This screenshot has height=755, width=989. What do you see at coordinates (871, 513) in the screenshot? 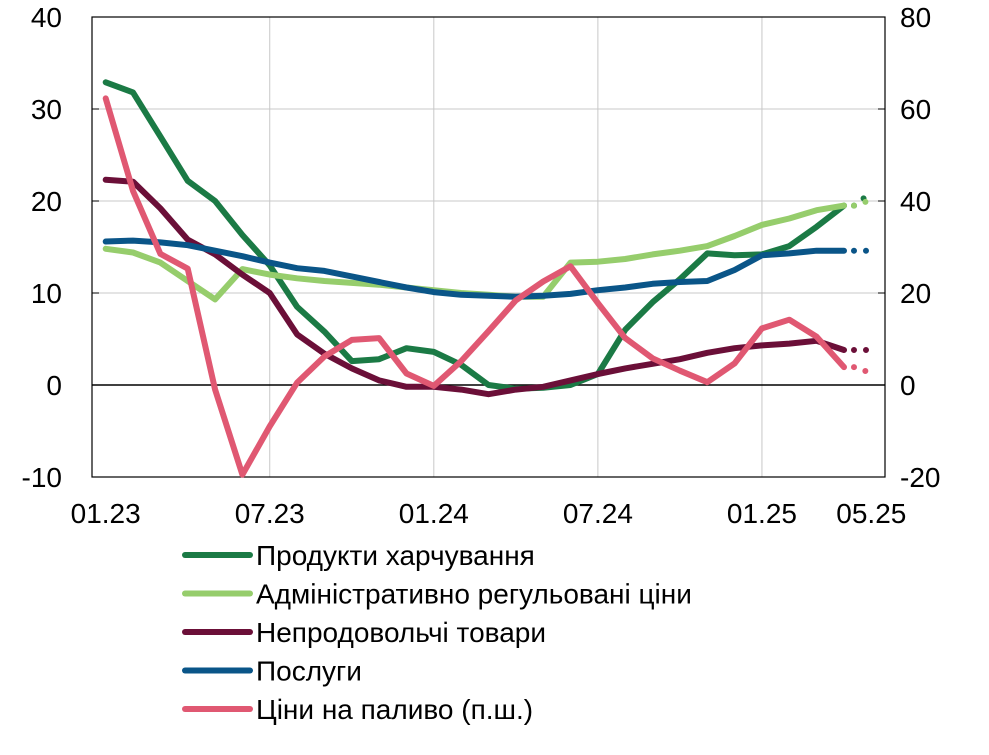
I see `x-tick-label: 05.25` at bounding box center [871, 513].